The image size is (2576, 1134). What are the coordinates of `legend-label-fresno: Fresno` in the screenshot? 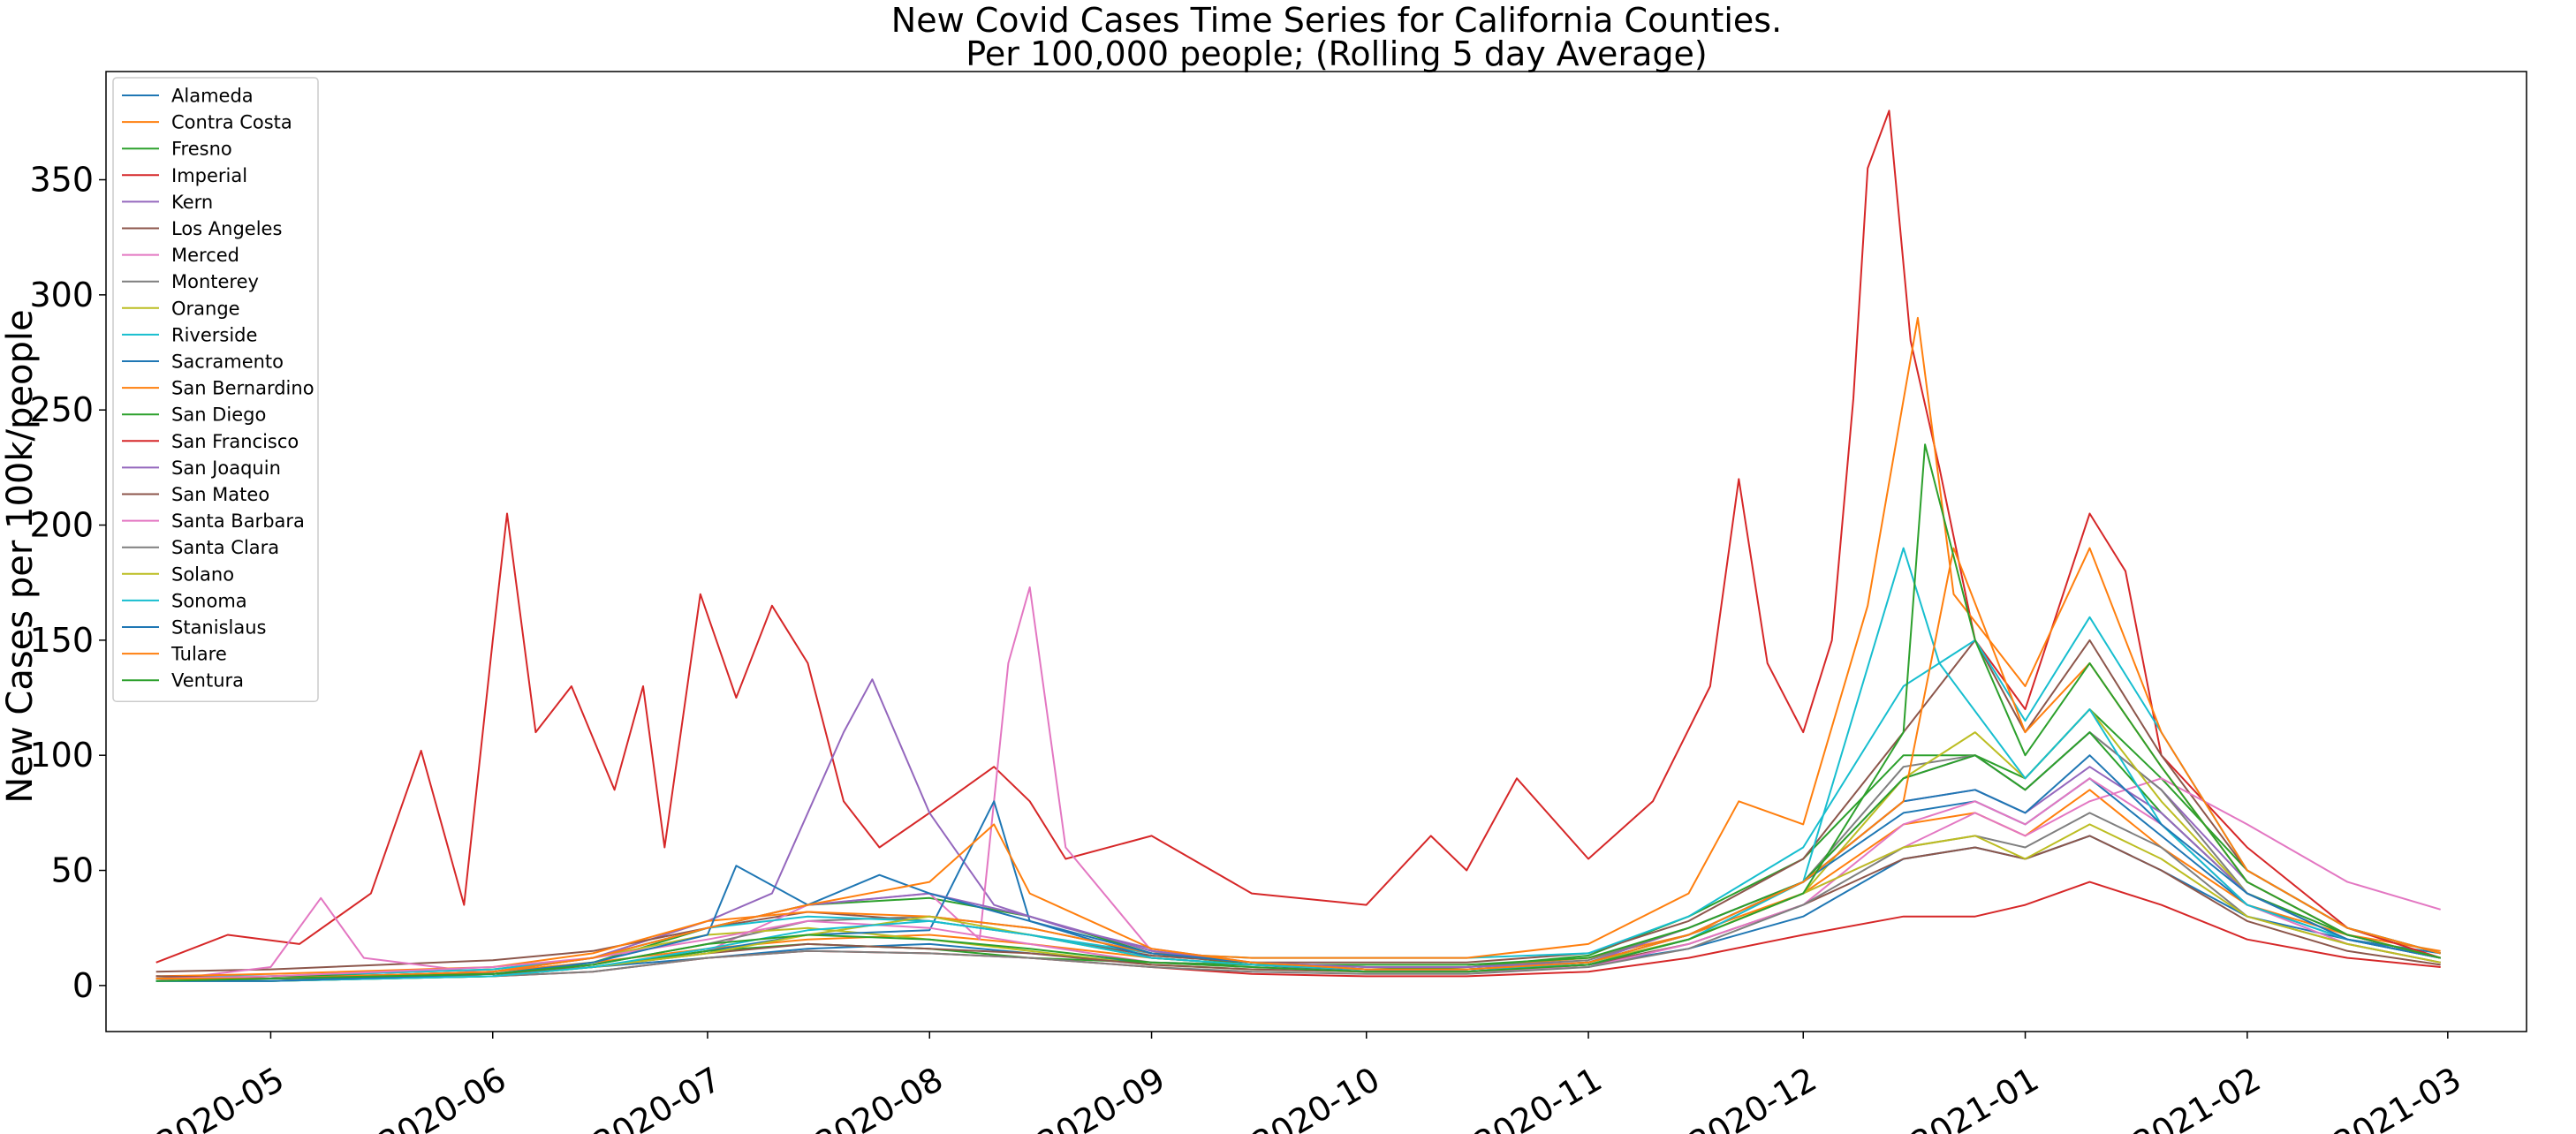 It's located at (202, 149).